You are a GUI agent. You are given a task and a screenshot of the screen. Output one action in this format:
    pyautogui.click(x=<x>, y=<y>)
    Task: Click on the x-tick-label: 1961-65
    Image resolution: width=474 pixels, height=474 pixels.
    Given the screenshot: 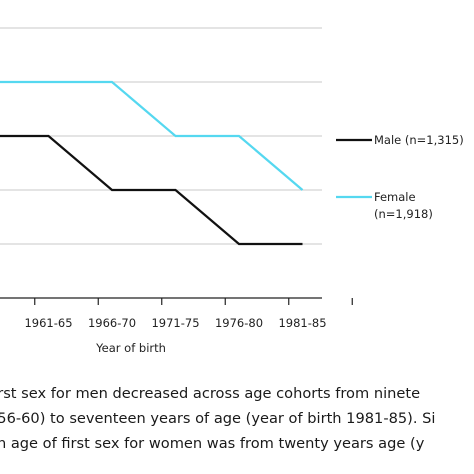 What is the action you would take?
    pyautogui.click(x=48, y=323)
    